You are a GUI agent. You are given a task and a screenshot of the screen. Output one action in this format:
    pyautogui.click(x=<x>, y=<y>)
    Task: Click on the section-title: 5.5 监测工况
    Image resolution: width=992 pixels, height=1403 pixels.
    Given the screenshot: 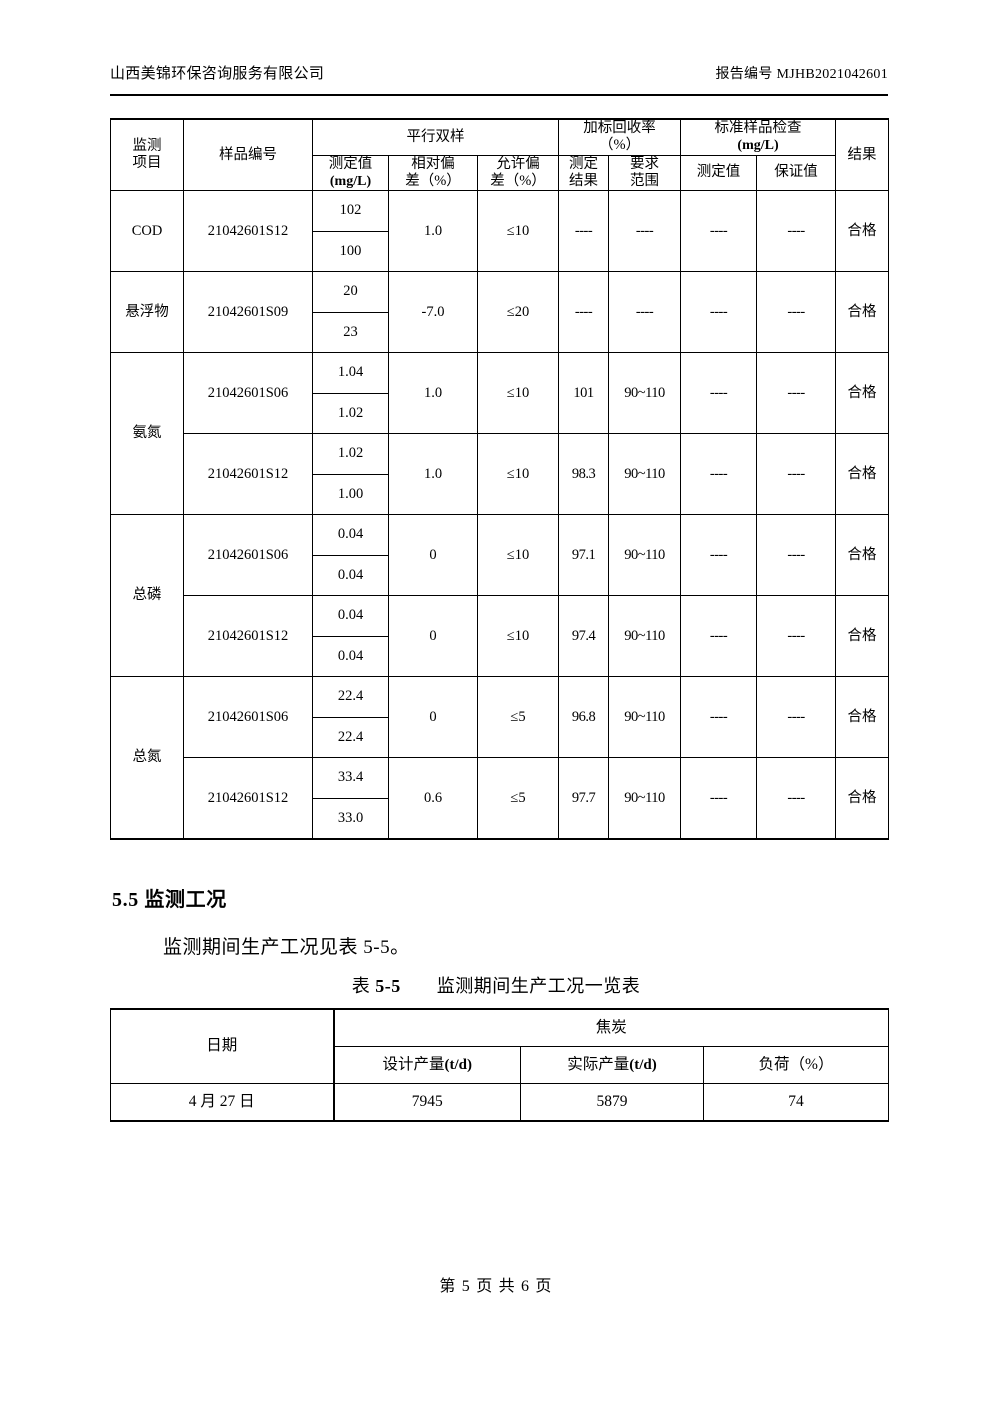 What is the action you would take?
    pyautogui.click(x=169, y=900)
    